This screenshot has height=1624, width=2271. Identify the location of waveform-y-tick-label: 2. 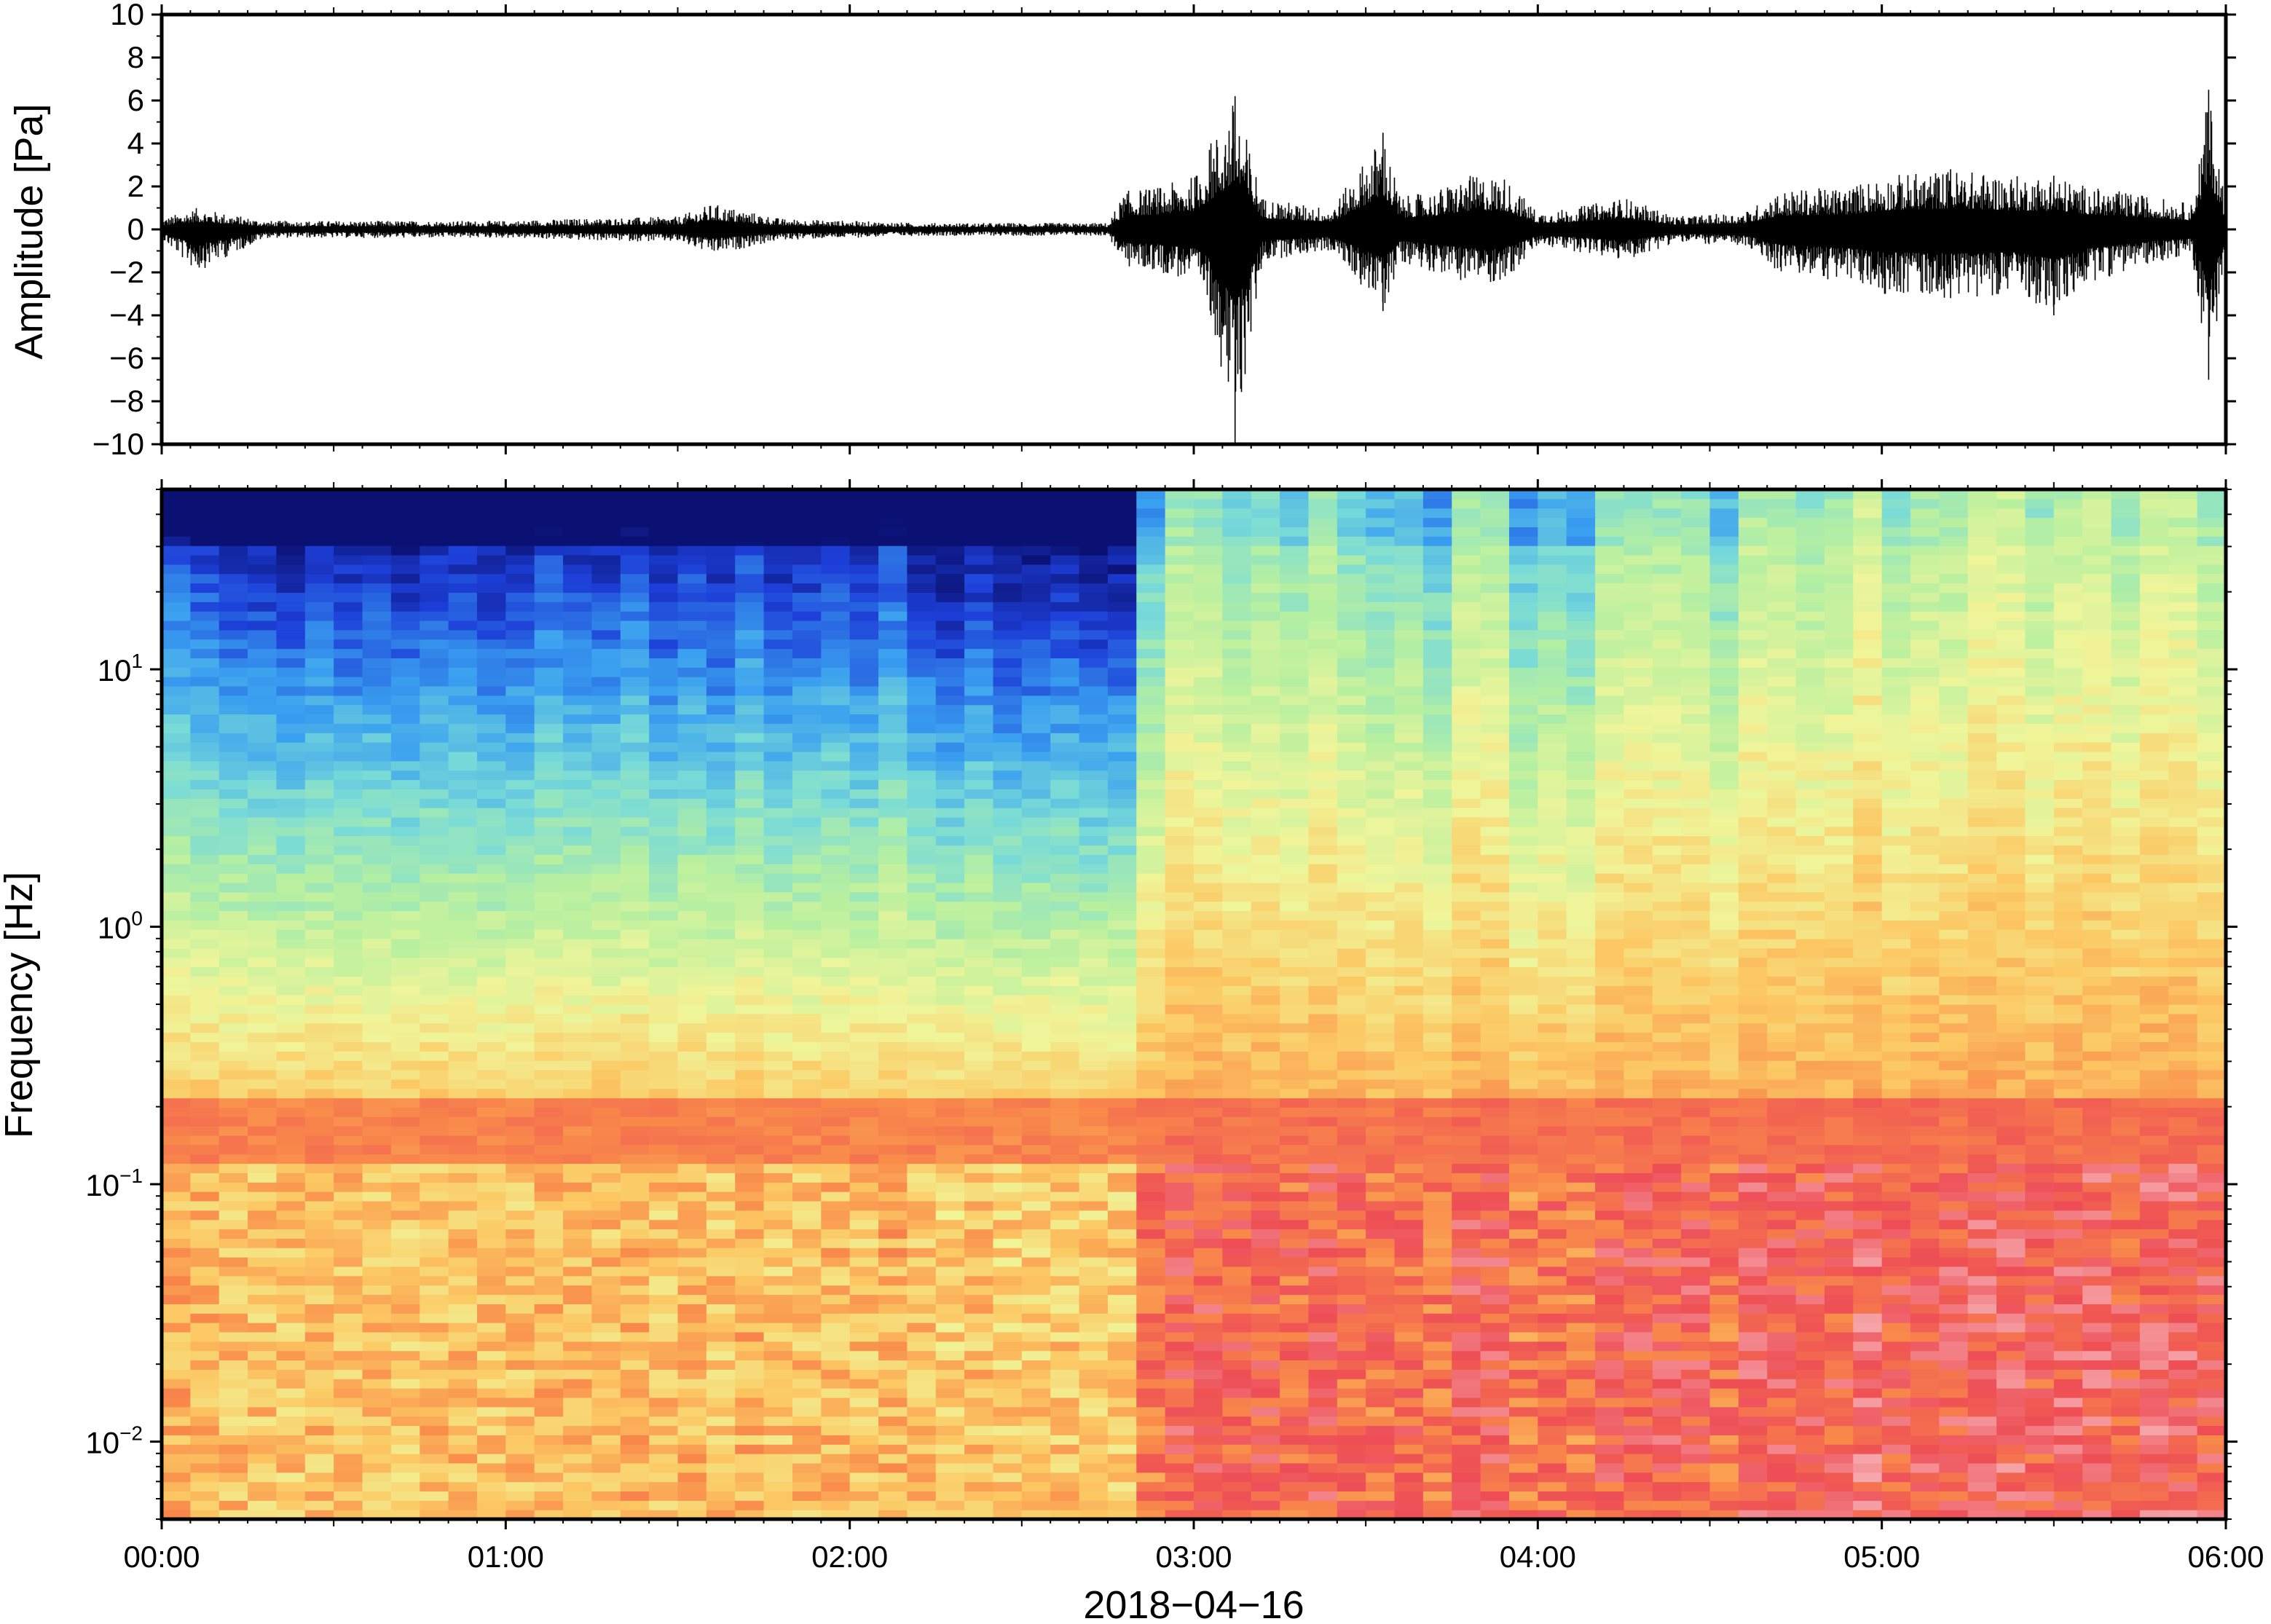
(135, 186).